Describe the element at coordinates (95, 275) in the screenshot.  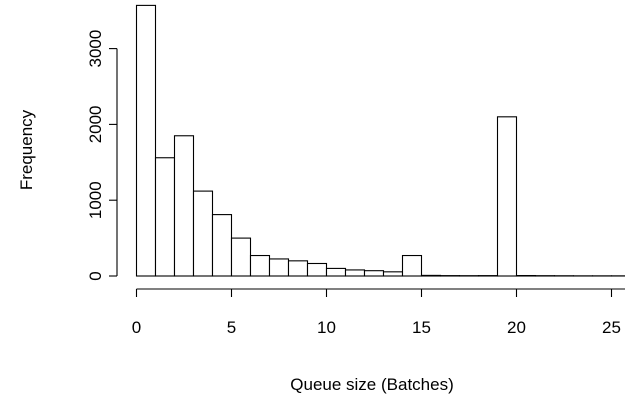
I see `y-tick-label-0: 0` at that location.